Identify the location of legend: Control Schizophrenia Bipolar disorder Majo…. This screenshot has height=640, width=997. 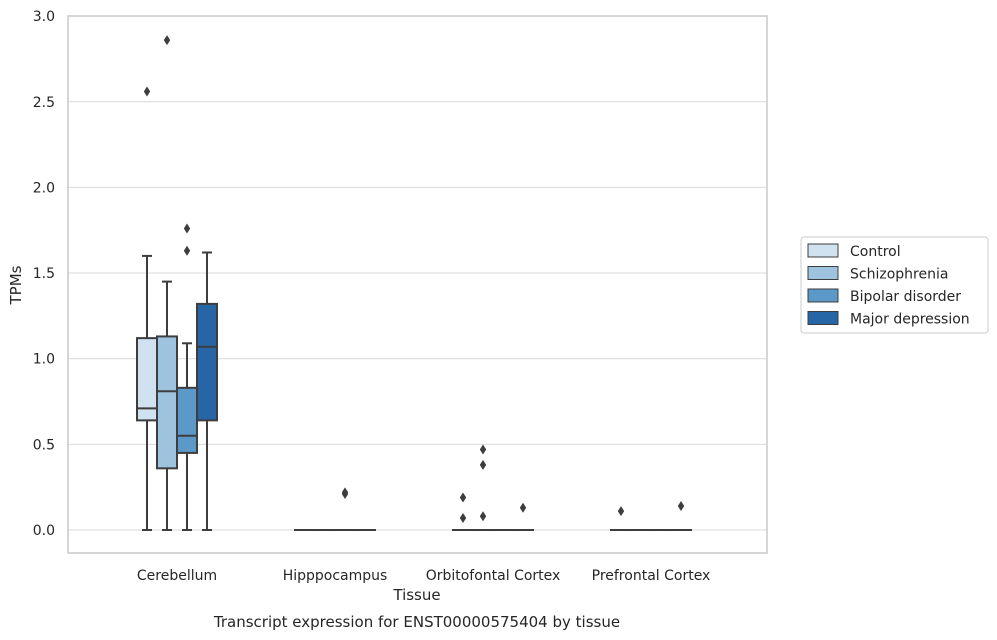
(894, 285).